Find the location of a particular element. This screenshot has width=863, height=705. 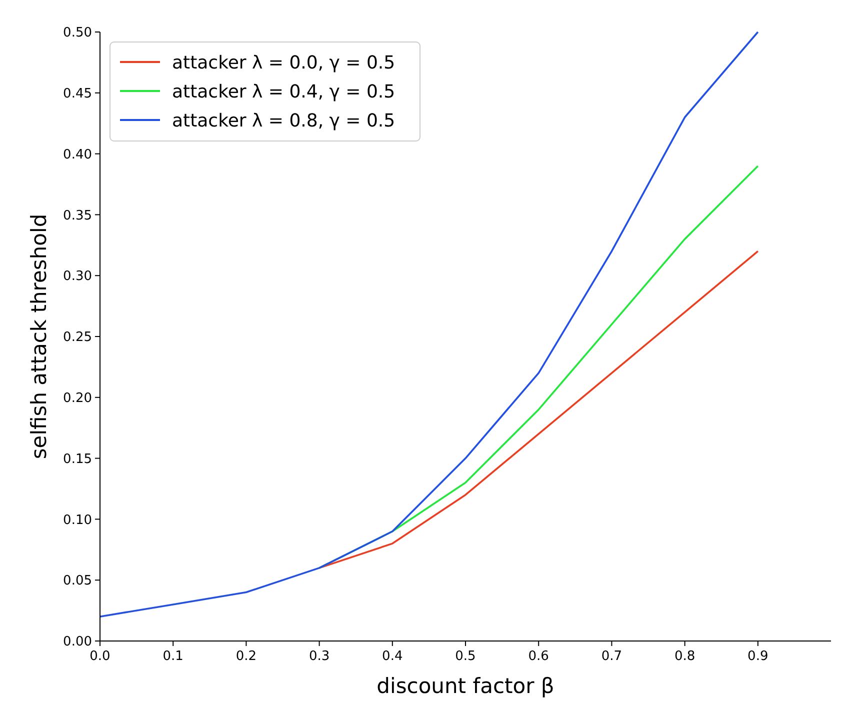

y-tick-label: 0.35 is located at coordinates (77, 216).